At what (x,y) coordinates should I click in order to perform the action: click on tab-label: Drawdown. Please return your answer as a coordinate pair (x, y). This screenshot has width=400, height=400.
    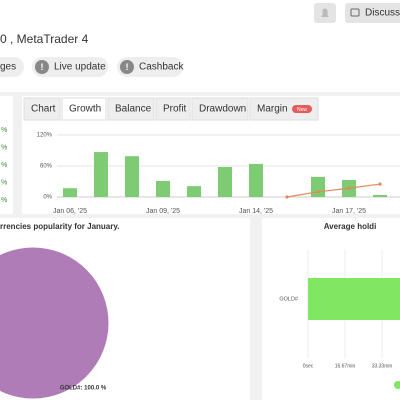
    Looking at the image, I should click on (222, 109).